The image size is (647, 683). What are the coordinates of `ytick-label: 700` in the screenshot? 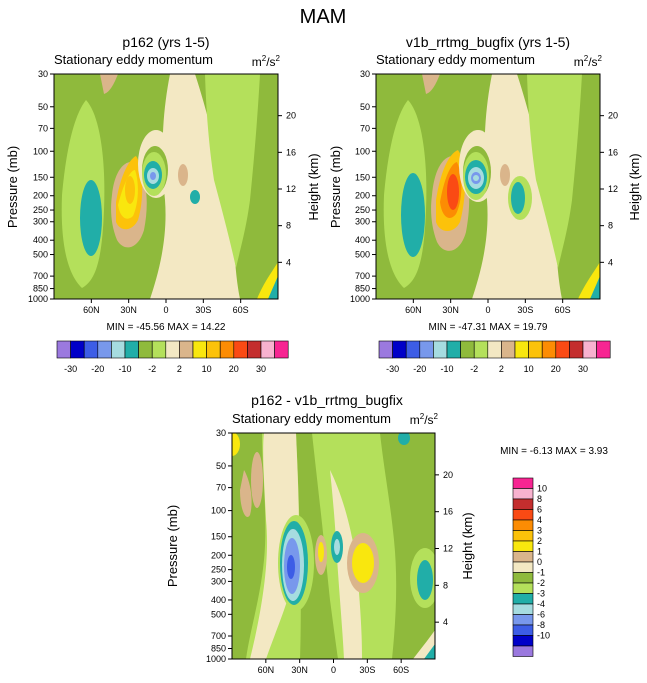 It's located at (40, 276).